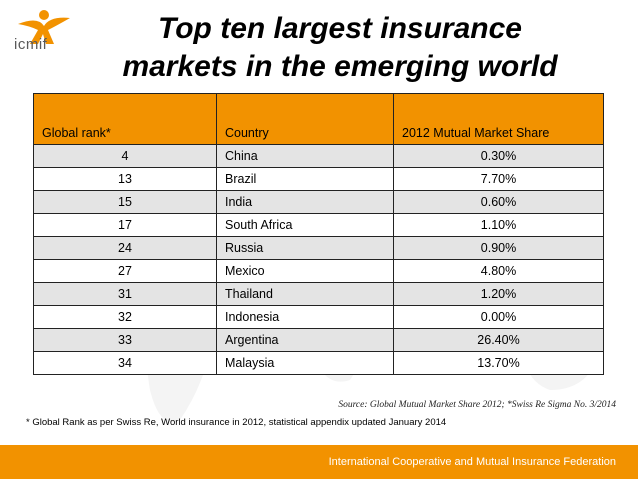  What do you see at coordinates (305, 202) in the screenshot?
I see `country-cell: India` at bounding box center [305, 202].